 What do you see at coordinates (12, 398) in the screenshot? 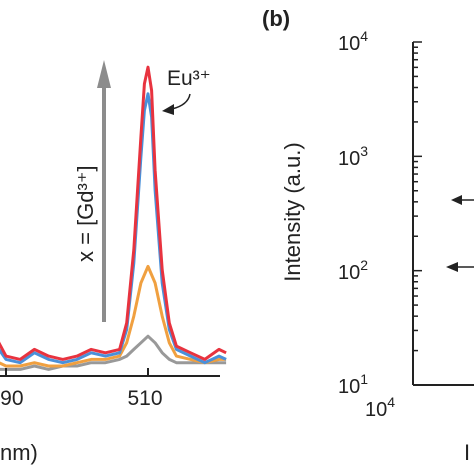
I see `panel-a-xtick-label-490: 490` at bounding box center [12, 398].